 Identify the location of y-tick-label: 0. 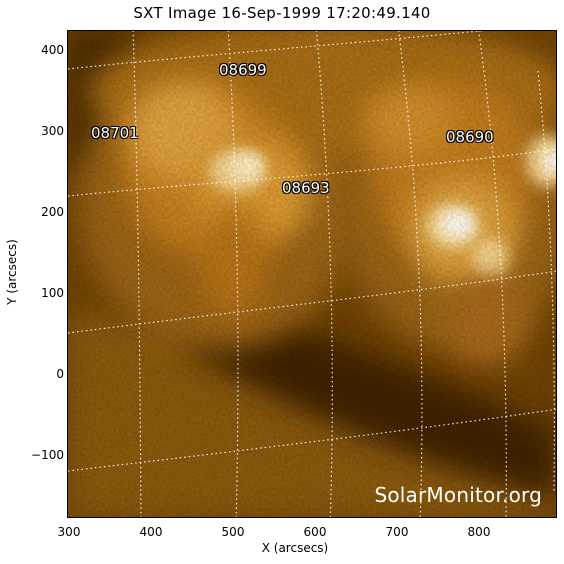
(60, 374).